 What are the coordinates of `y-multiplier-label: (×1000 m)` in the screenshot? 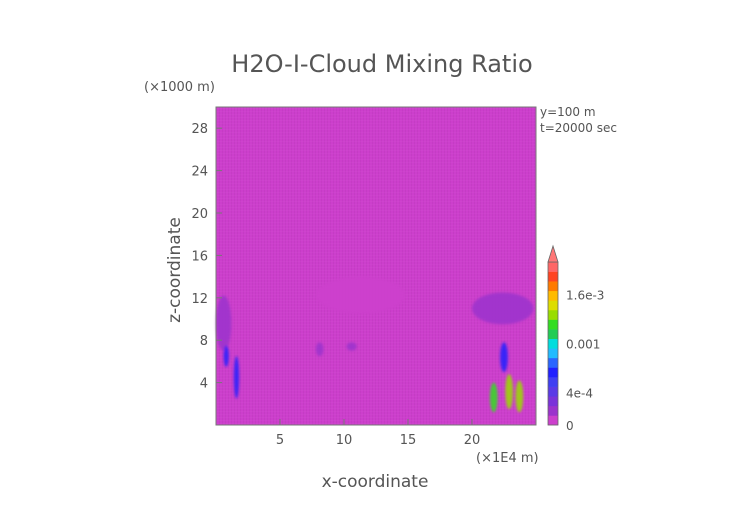 It's located at (179, 87).